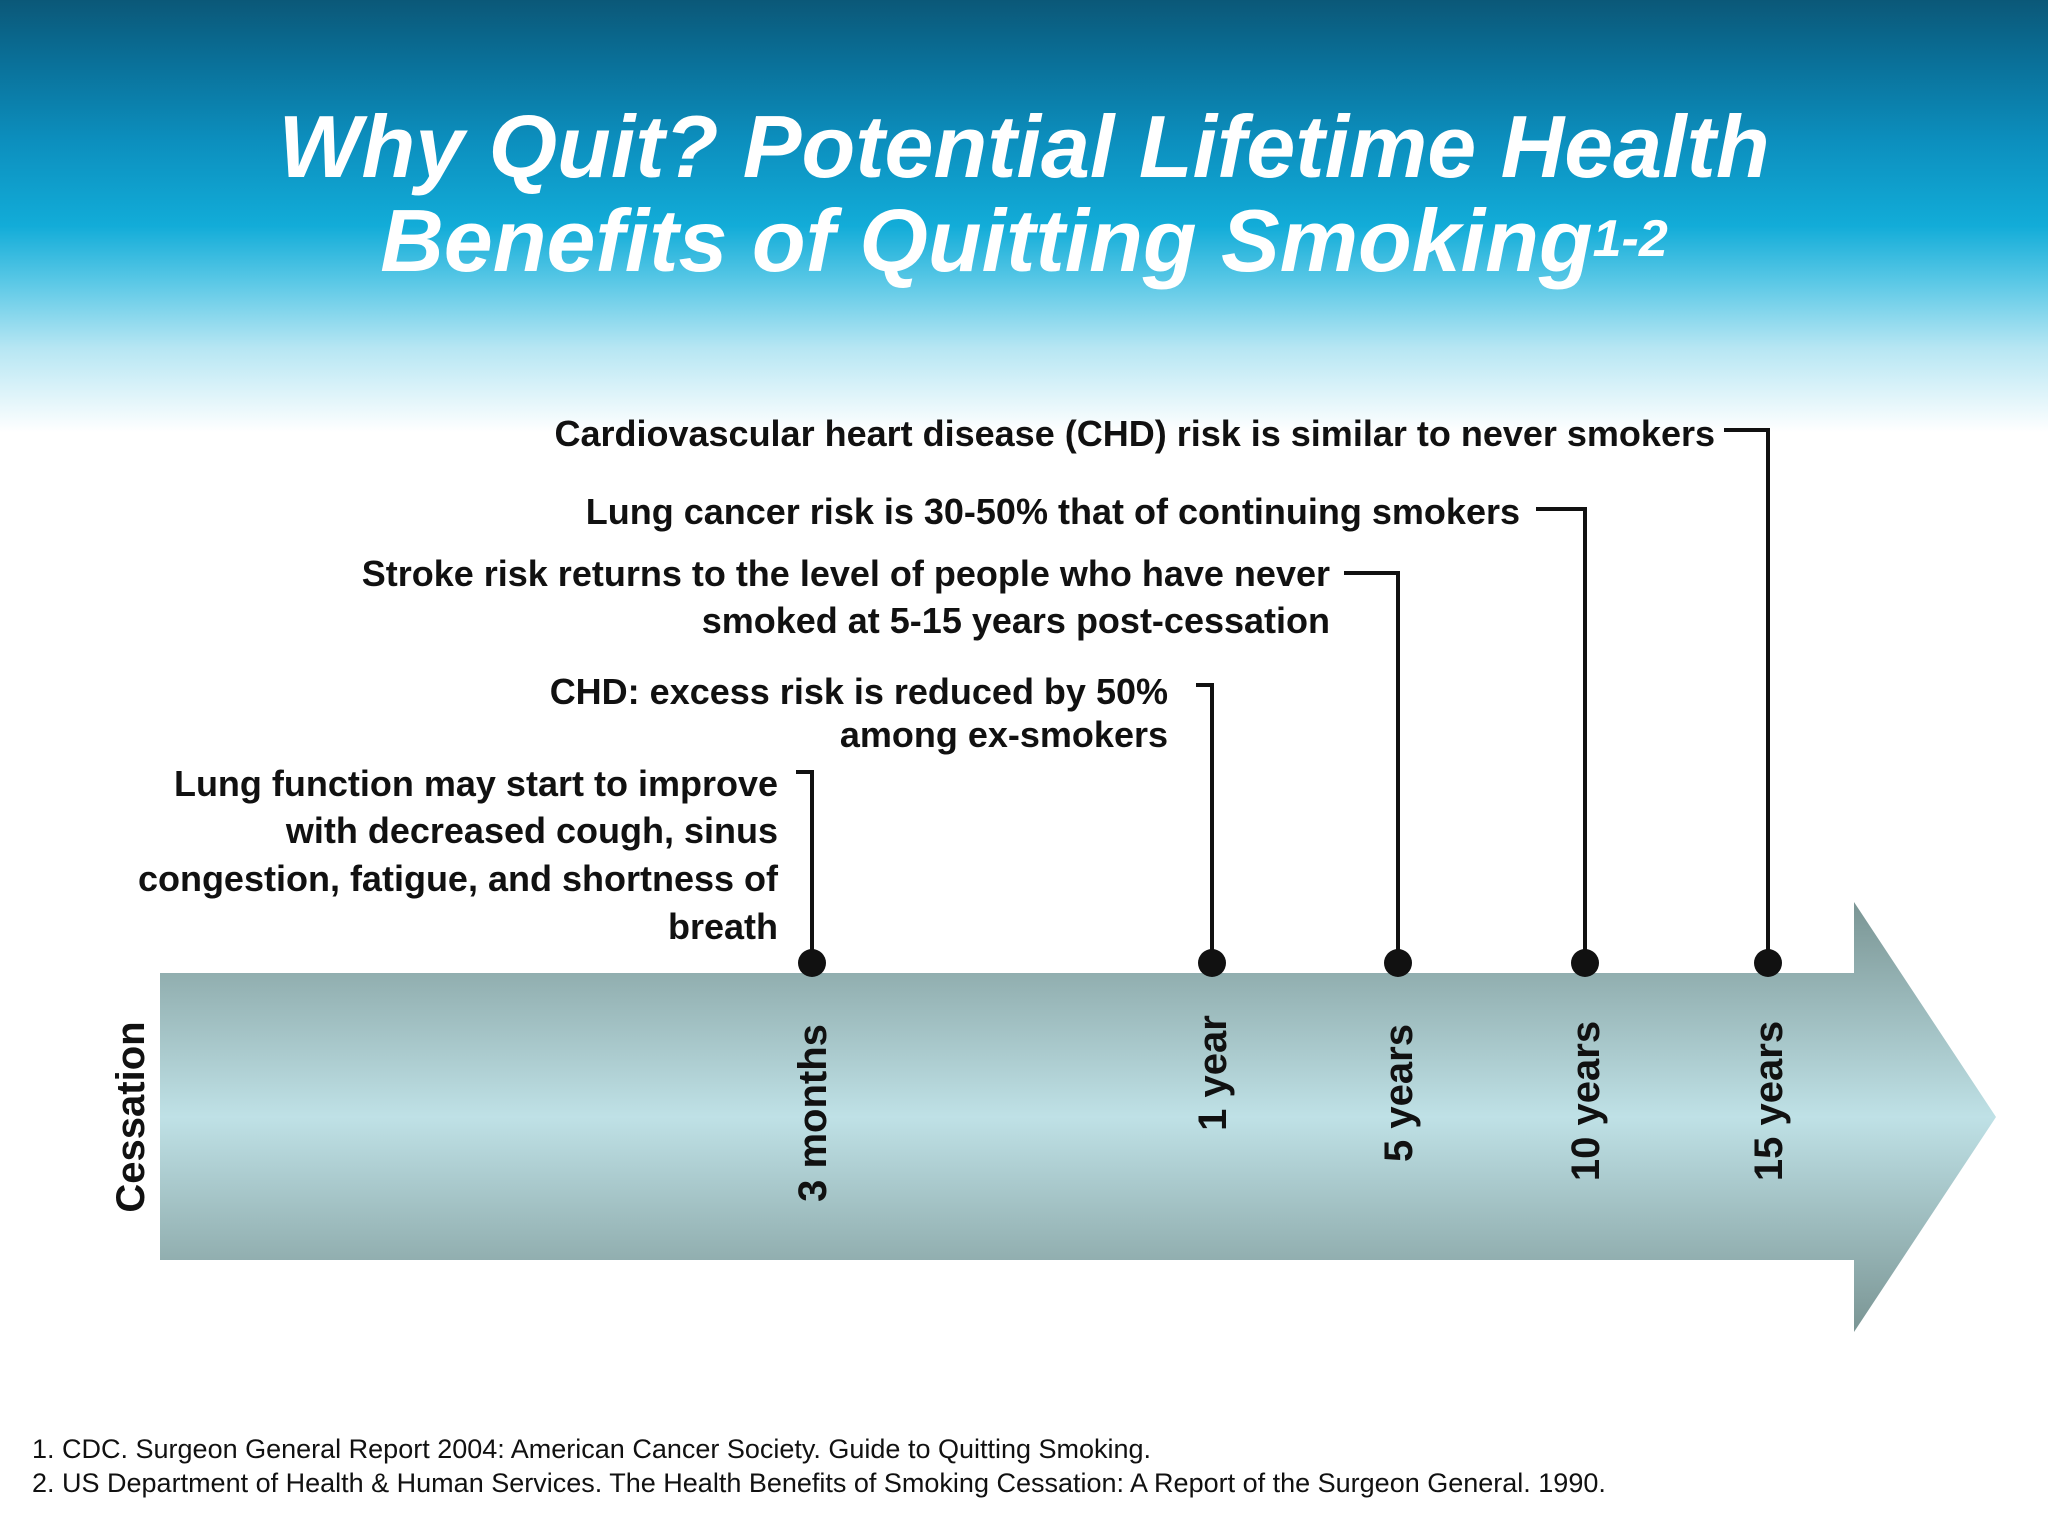  What do you see at coordinates (813, 1113) in the screenshot?
I see `milestone-time-label: 3 months` at bounding box center [813, 1113].